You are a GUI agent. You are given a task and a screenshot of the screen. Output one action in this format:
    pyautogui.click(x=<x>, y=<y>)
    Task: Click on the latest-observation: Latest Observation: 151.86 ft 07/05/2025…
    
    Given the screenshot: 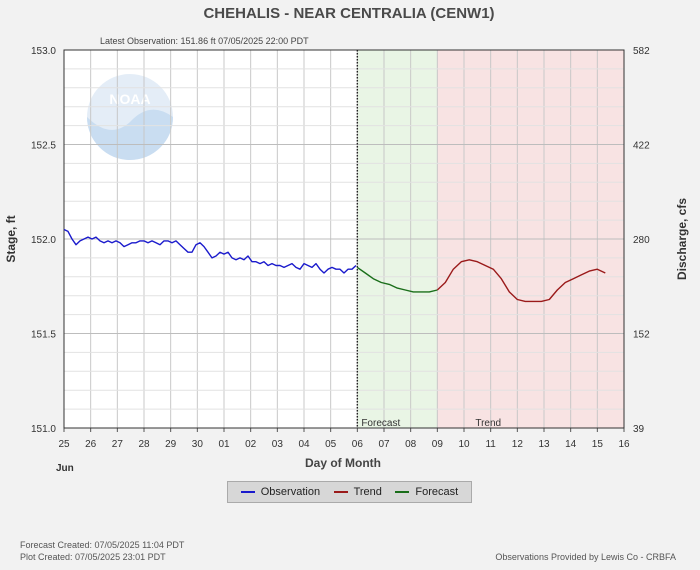 What is the action you would take?
    pyautogui.click(x=204, y=41)
    